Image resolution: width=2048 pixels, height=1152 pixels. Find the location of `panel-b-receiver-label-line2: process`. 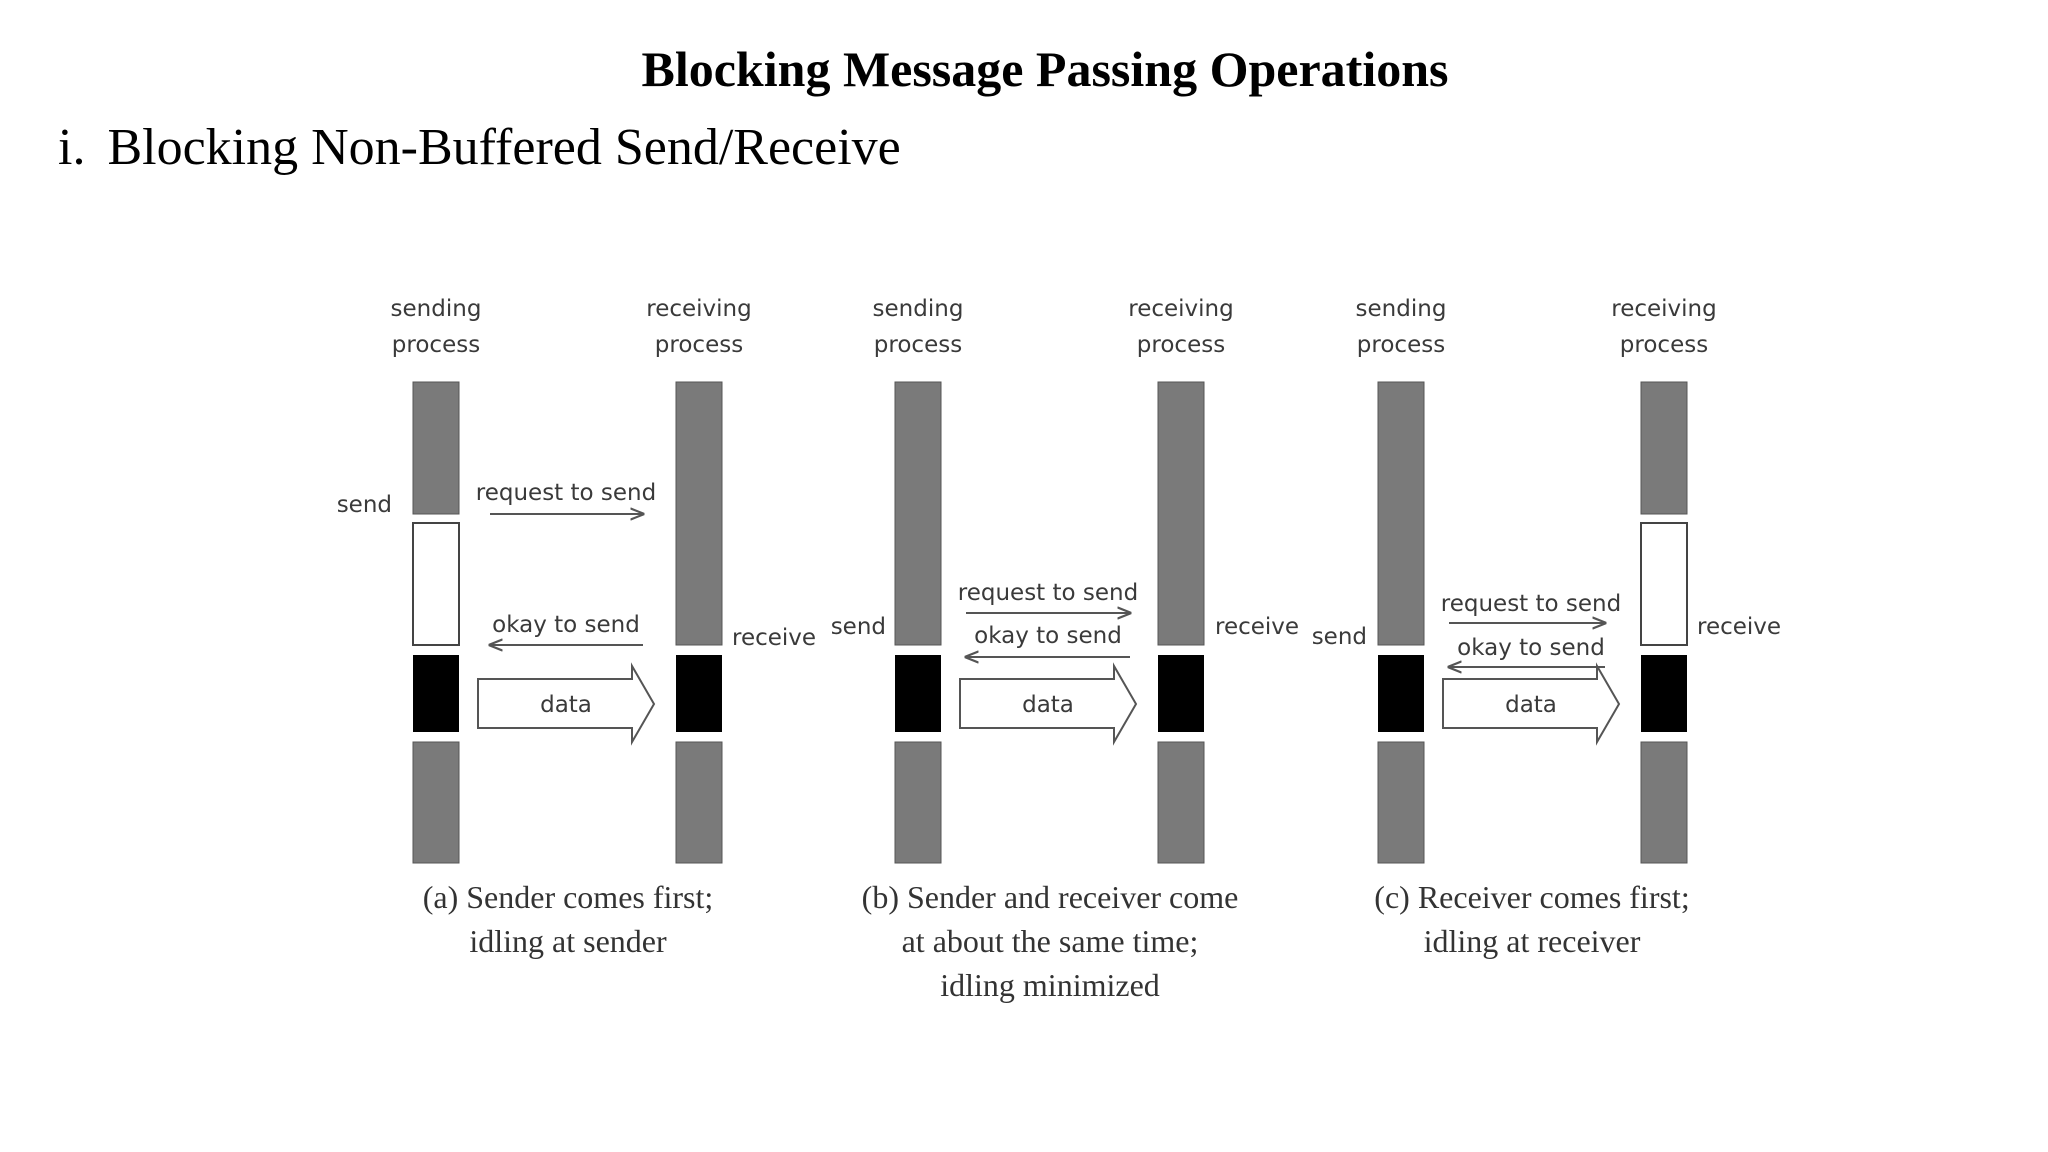

panel-b-receiver-label-line2: process is located at coordinates (1181, 345).